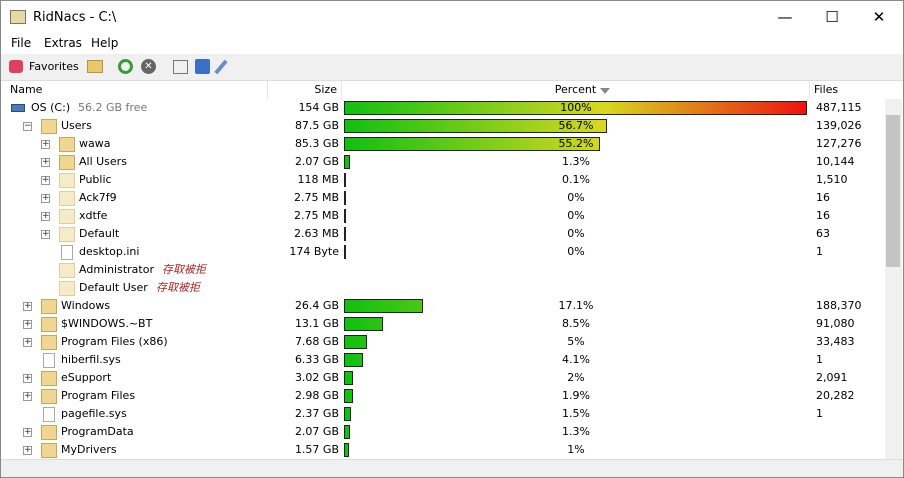 The image size is (904, 478). I want to click on files: 127,276, so click(839, 143).